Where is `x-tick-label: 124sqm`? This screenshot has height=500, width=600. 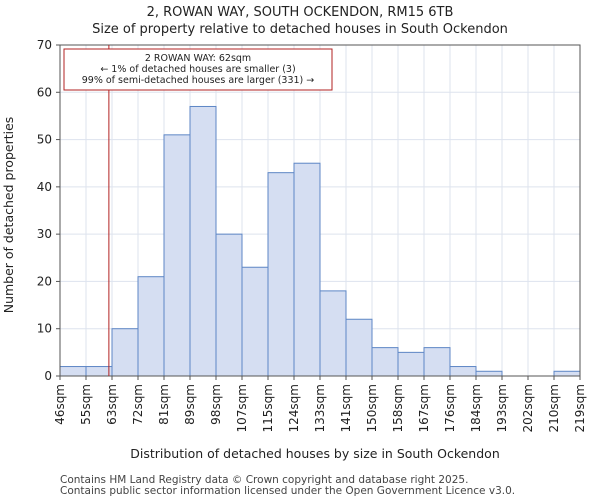
x-tick-label: 124sqm is located at coordinates (294, 408).